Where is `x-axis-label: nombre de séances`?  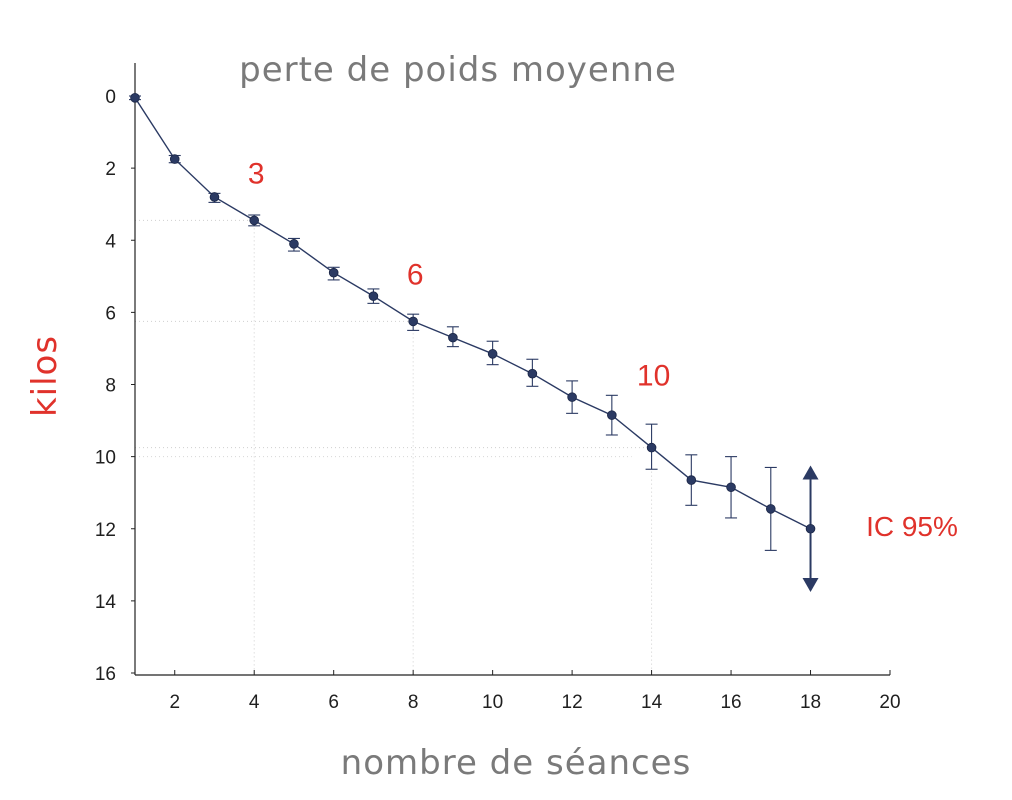
x-axis-label: nombre de séances is located at coordinates (516, 763).